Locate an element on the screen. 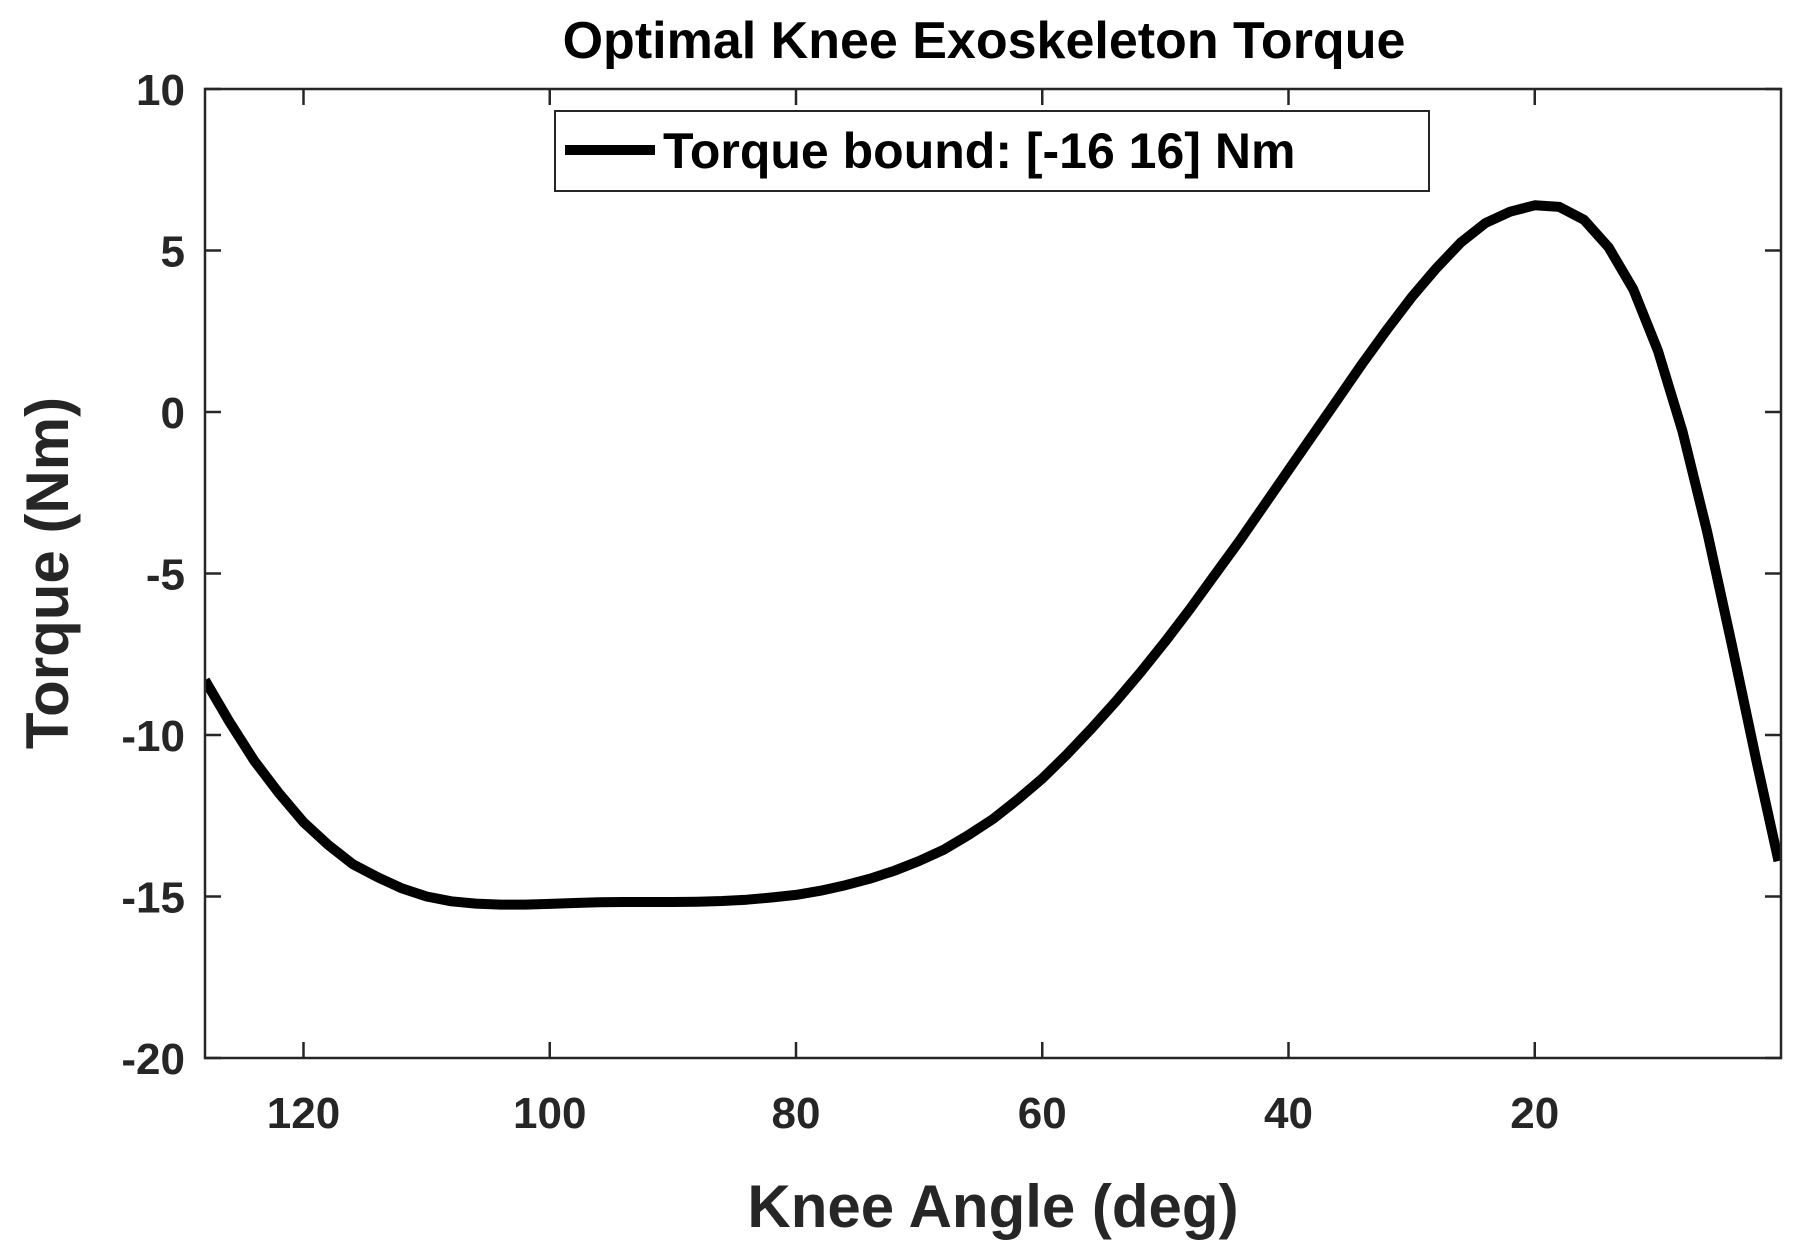 This screenshot has width=1795, height=1258. x-tick-label: 60 is located at coordinates (1042, 1113).